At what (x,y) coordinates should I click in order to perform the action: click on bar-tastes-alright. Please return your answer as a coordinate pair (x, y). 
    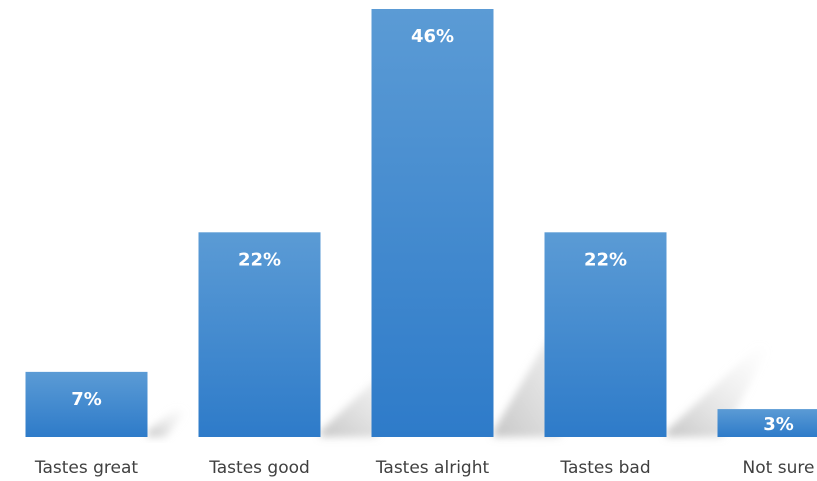
    Looking at the image, I should click on (432, 223).